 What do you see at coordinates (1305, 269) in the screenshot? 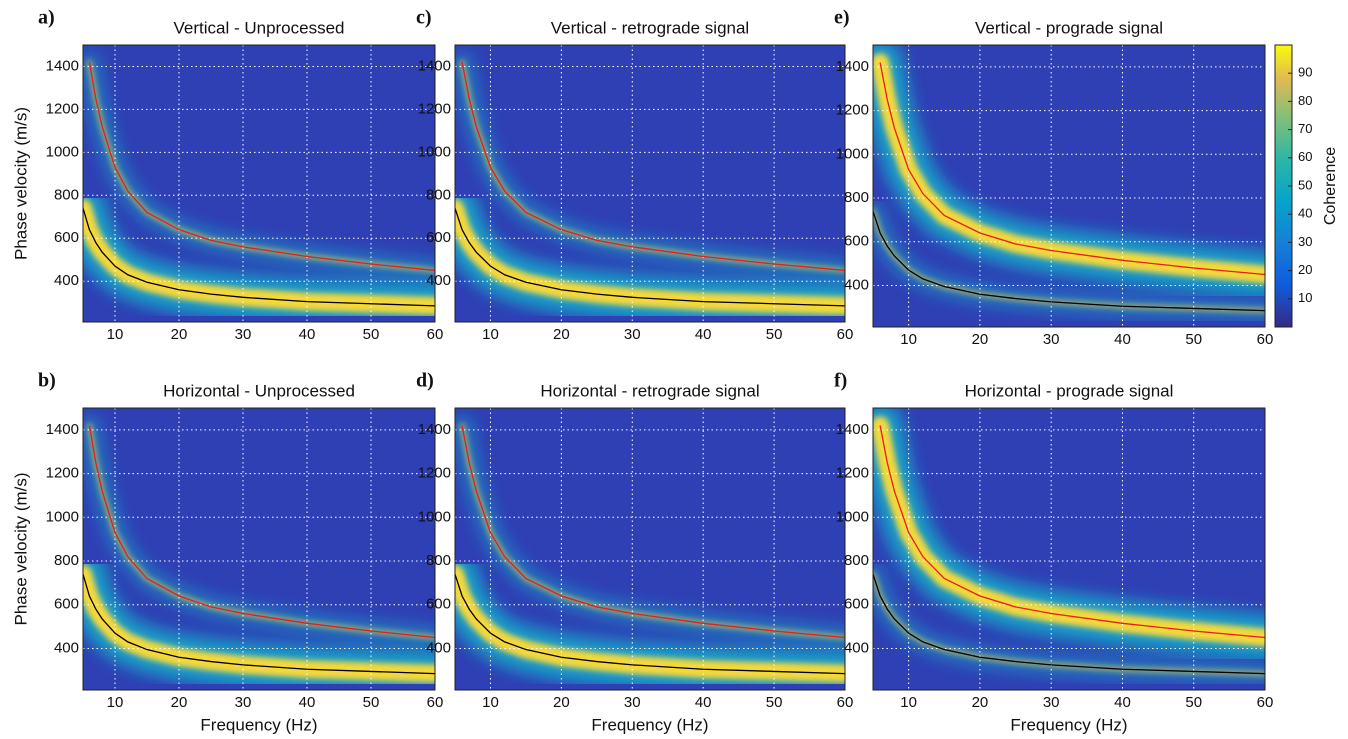
I see `colorbar-tick-label: 20` at bounding box center [1305, 269].